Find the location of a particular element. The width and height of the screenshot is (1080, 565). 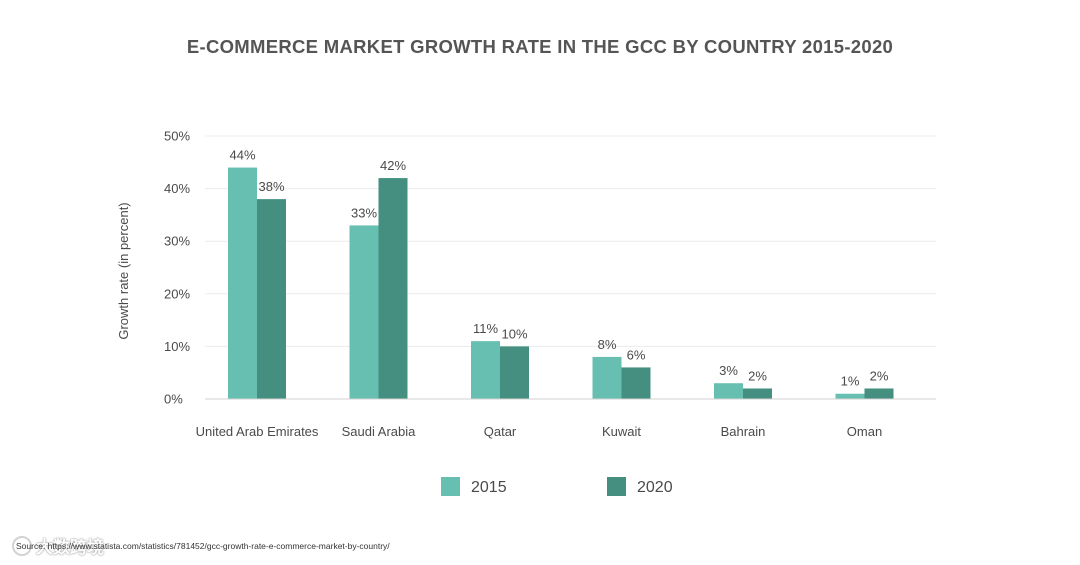

y-tick-label: 0% is located at coordinates (173, 399).